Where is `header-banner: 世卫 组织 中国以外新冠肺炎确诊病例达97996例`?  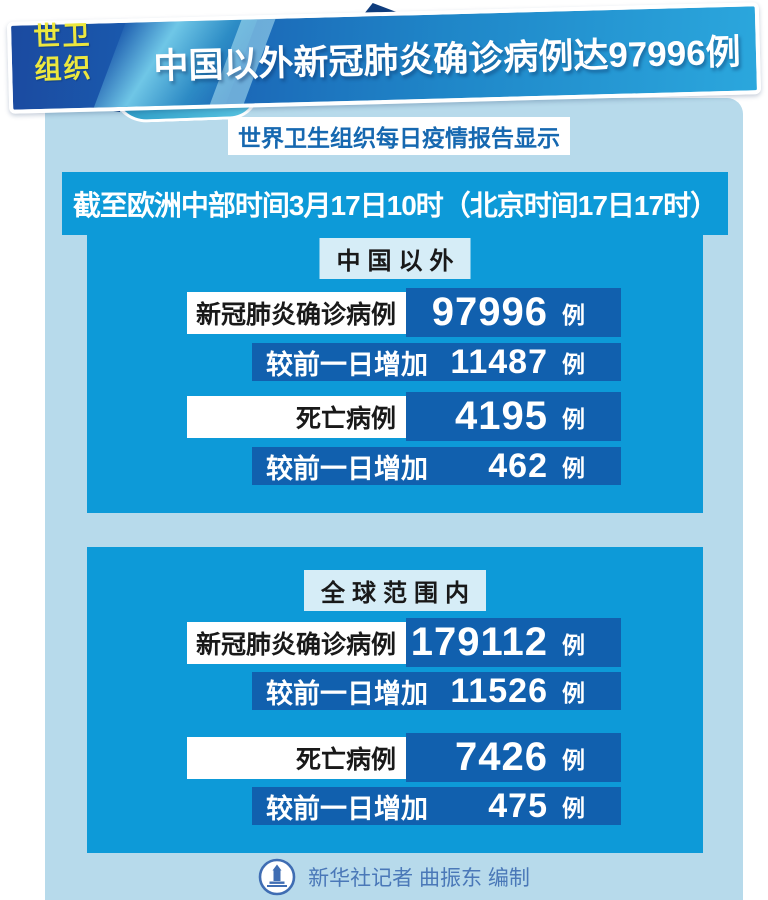
header-banner: 世卫 组织 中国以外新冠肺炎确诊病例达97996例 is located at coordinates (384, 66).